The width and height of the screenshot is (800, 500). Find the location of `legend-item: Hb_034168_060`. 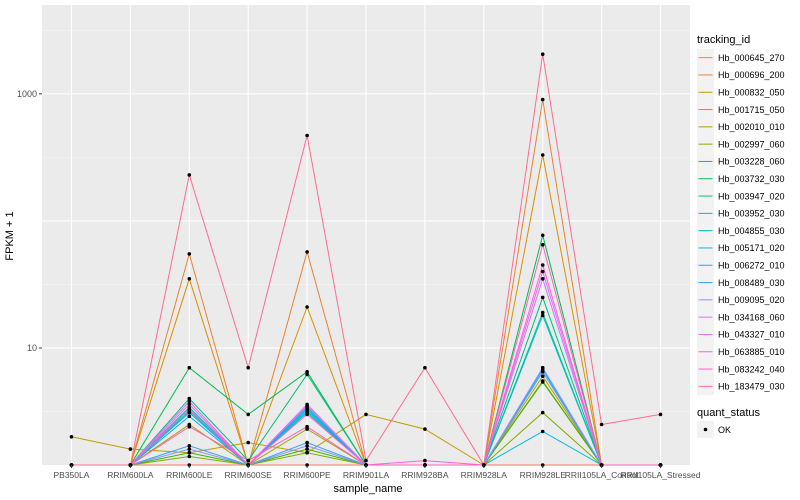

legend-item: Hb_034168_060 is located at coordinates (741, 317).